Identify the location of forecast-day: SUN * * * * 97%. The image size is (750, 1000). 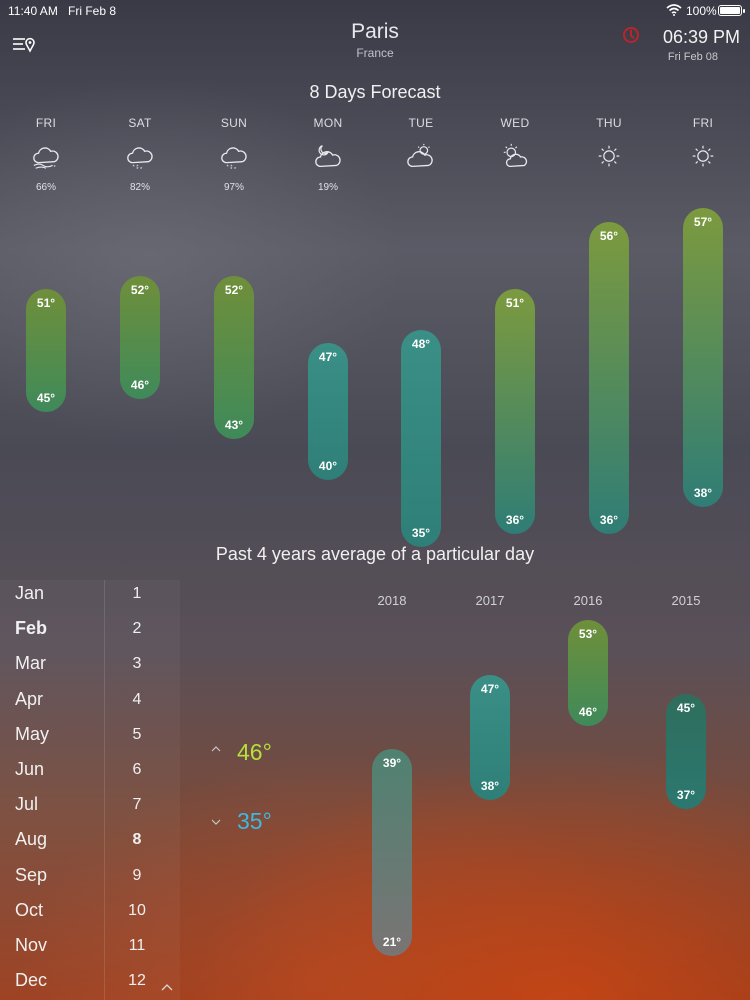
(234, 155).